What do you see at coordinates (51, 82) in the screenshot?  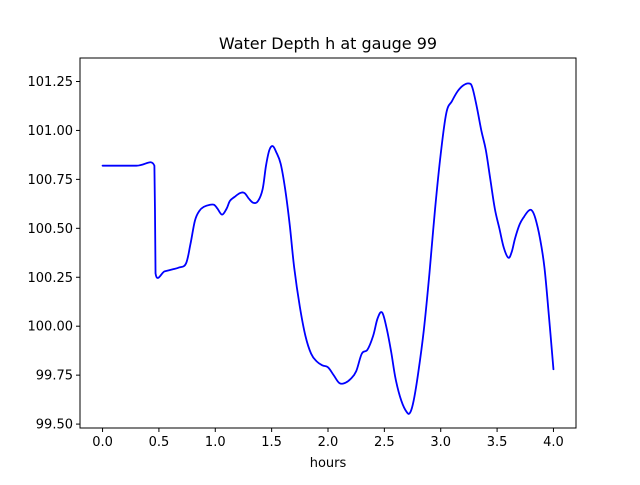 I see `y-tick-label: 101.25` at bounding box center [51, 82].